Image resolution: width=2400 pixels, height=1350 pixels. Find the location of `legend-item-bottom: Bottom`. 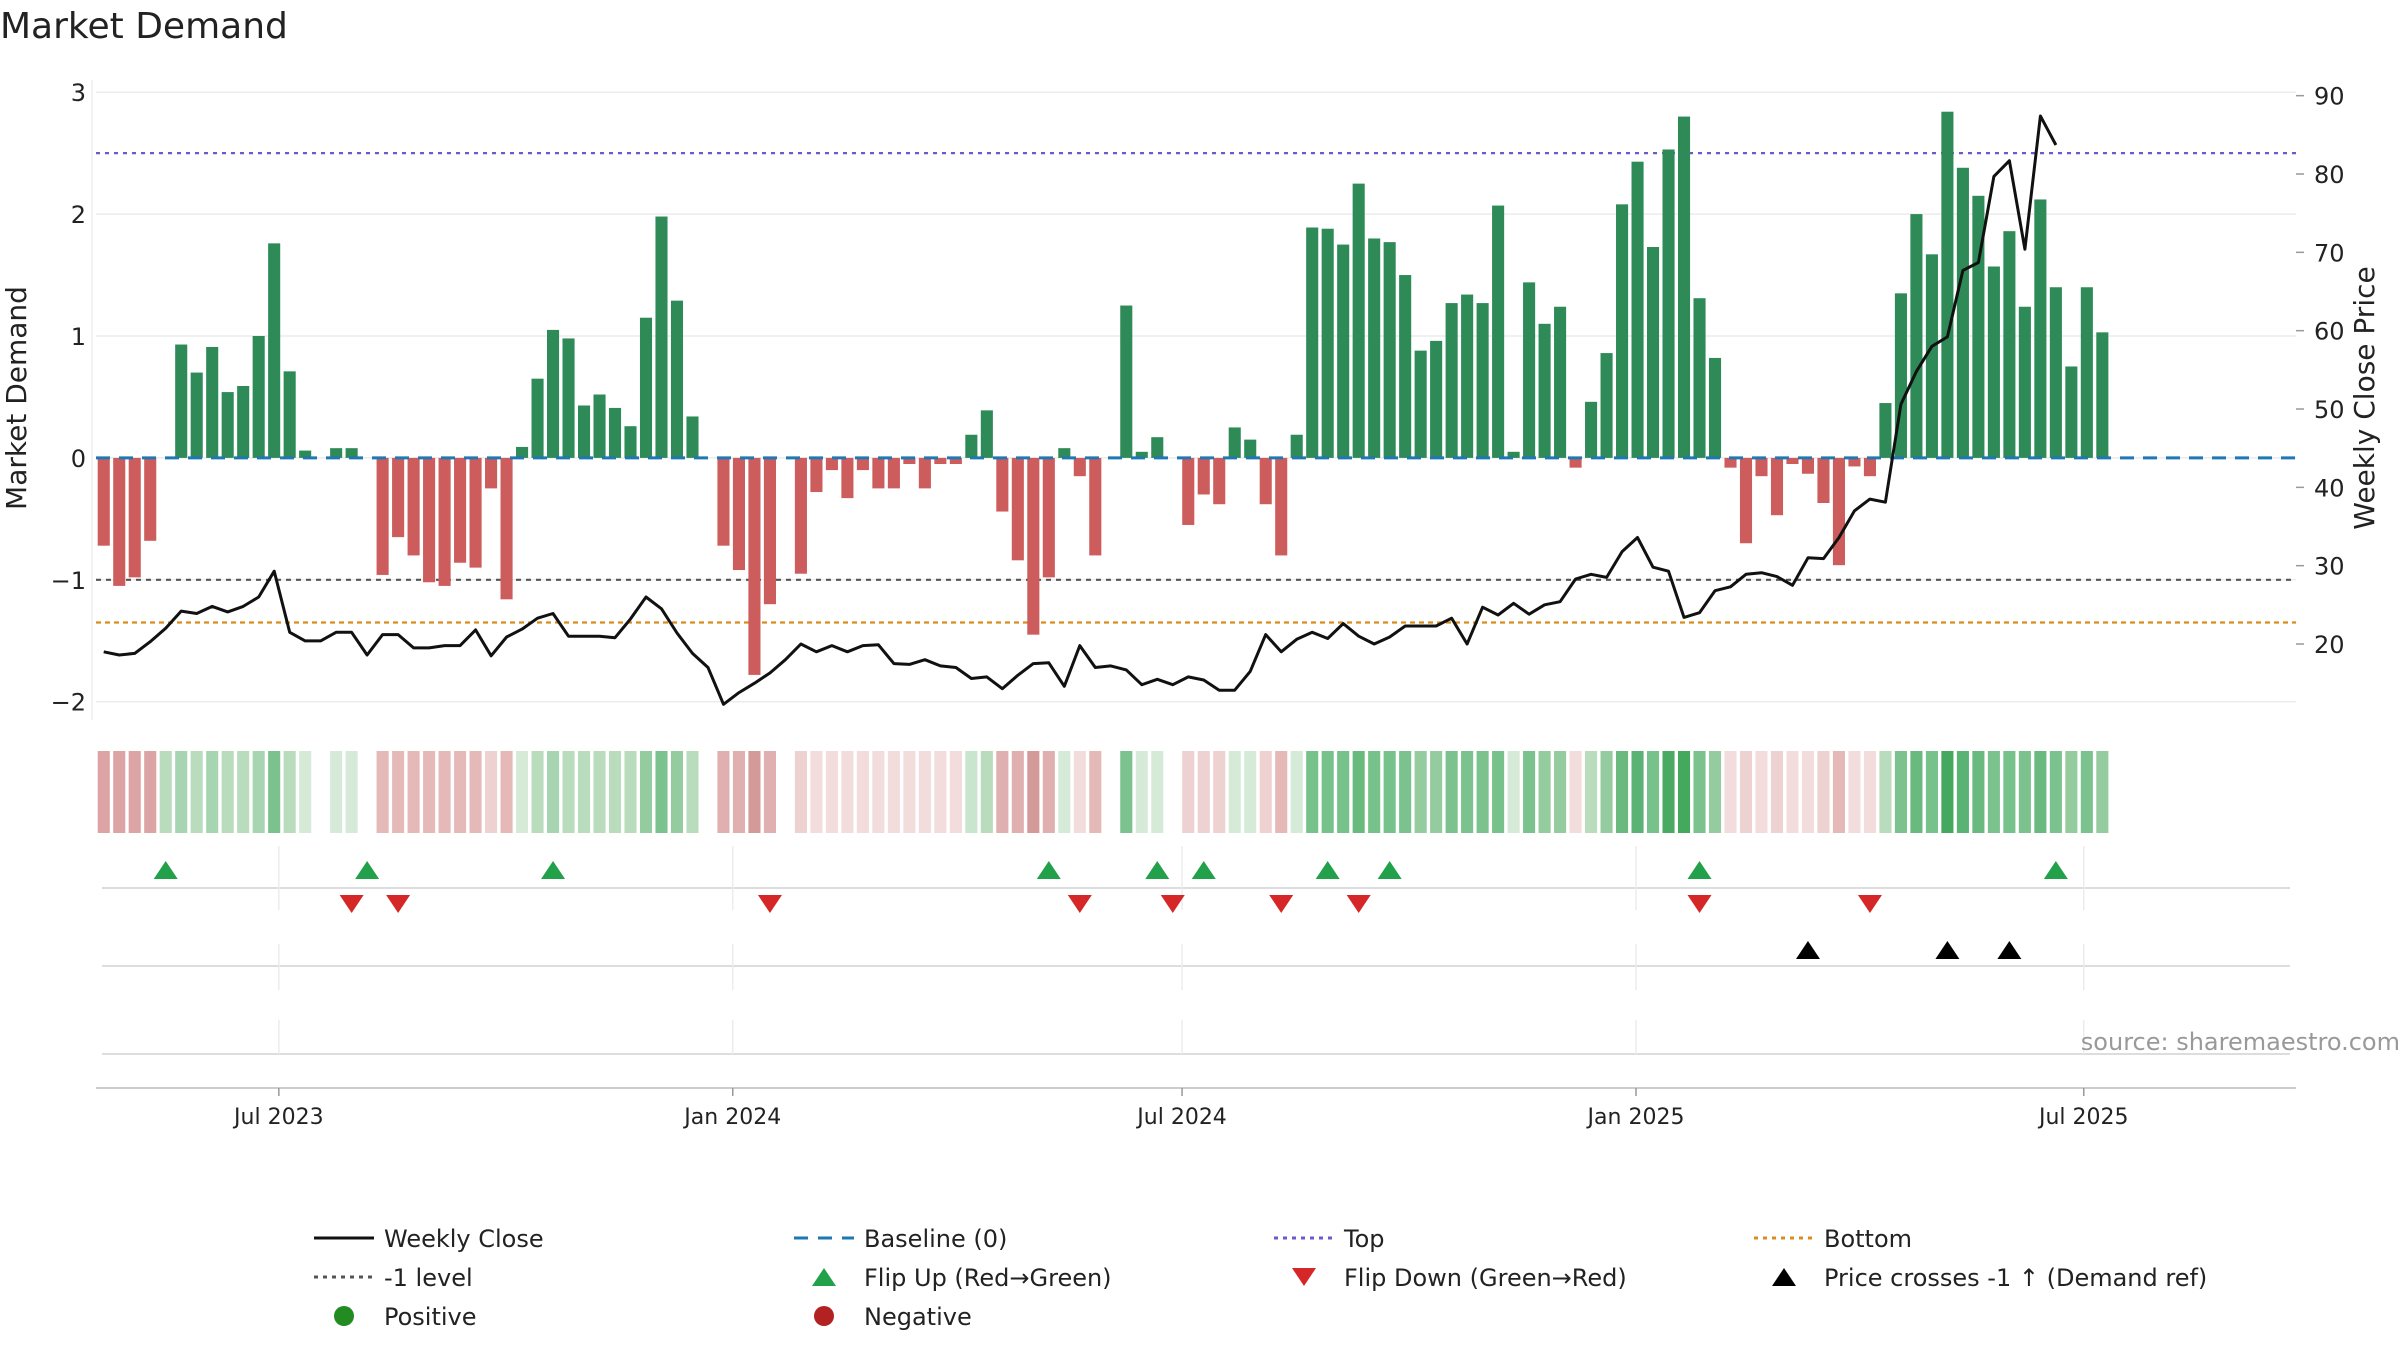

legend-item-bottom: Bottom is located at coordinates (1833, 1239).